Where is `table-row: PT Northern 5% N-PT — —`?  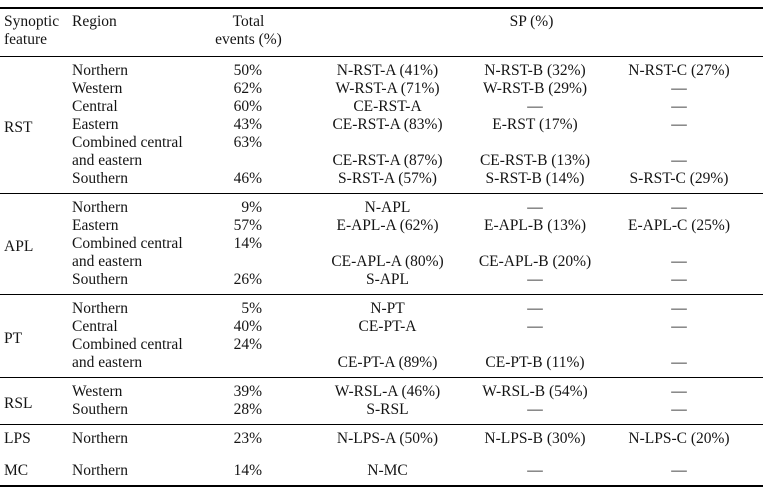 table-row: PT Northern 5% N-PT — — is located at coordinates (381, 321).